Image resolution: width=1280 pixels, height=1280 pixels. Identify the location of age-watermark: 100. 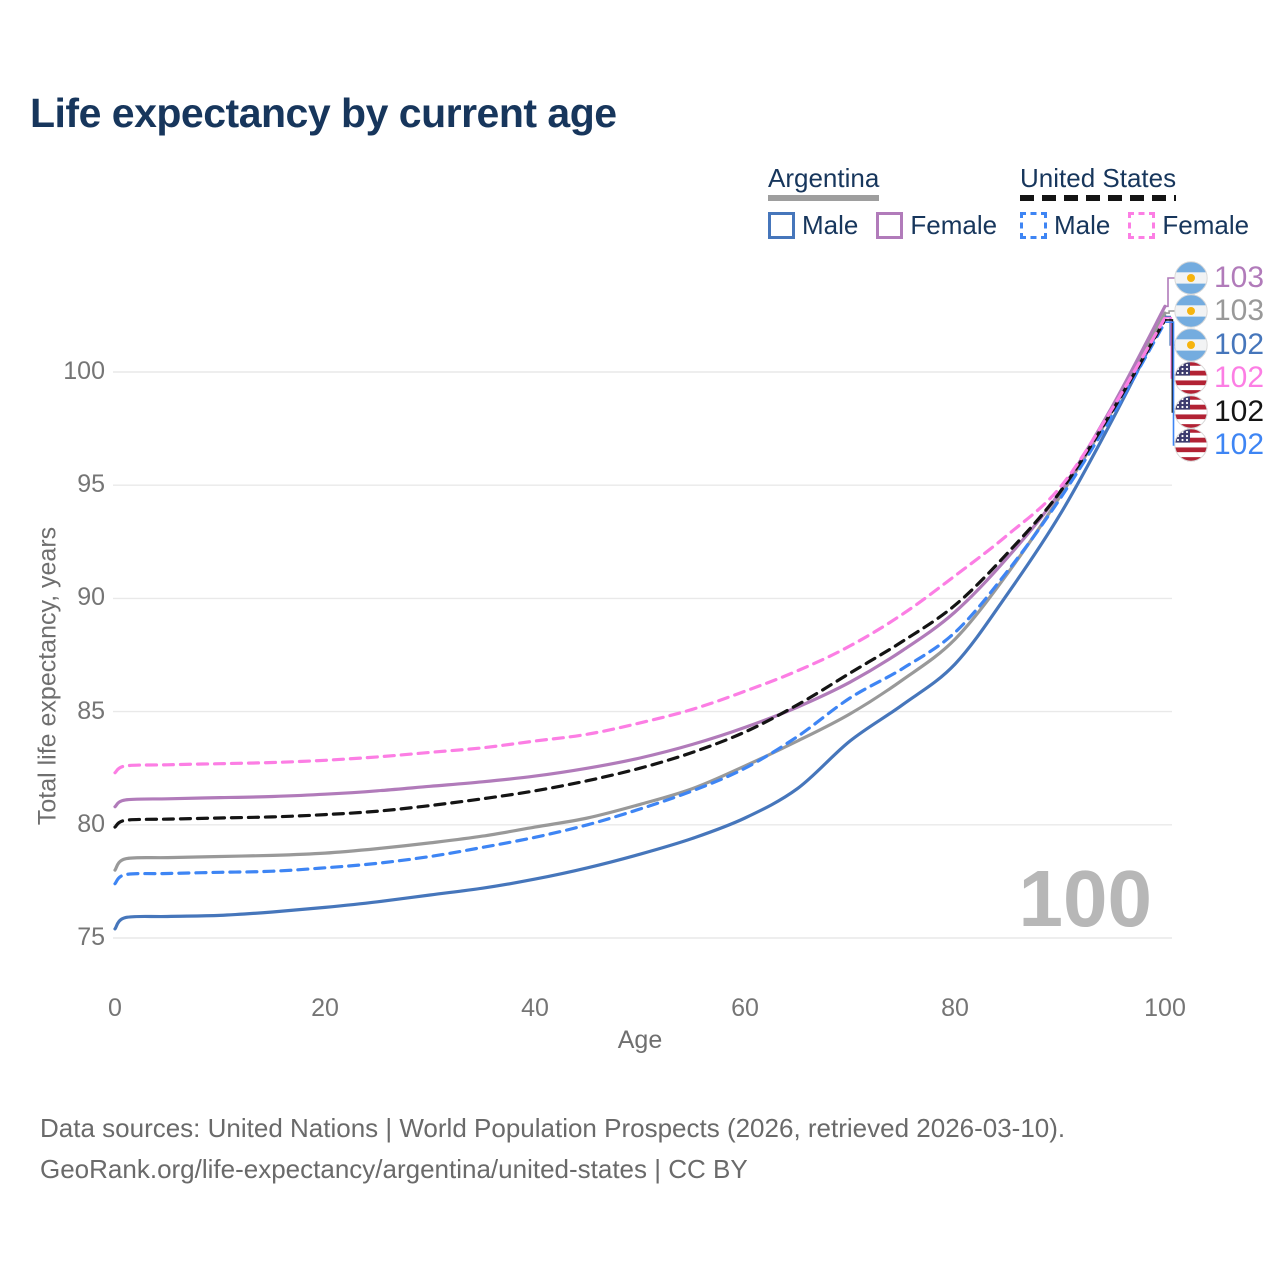
(1085, 898).